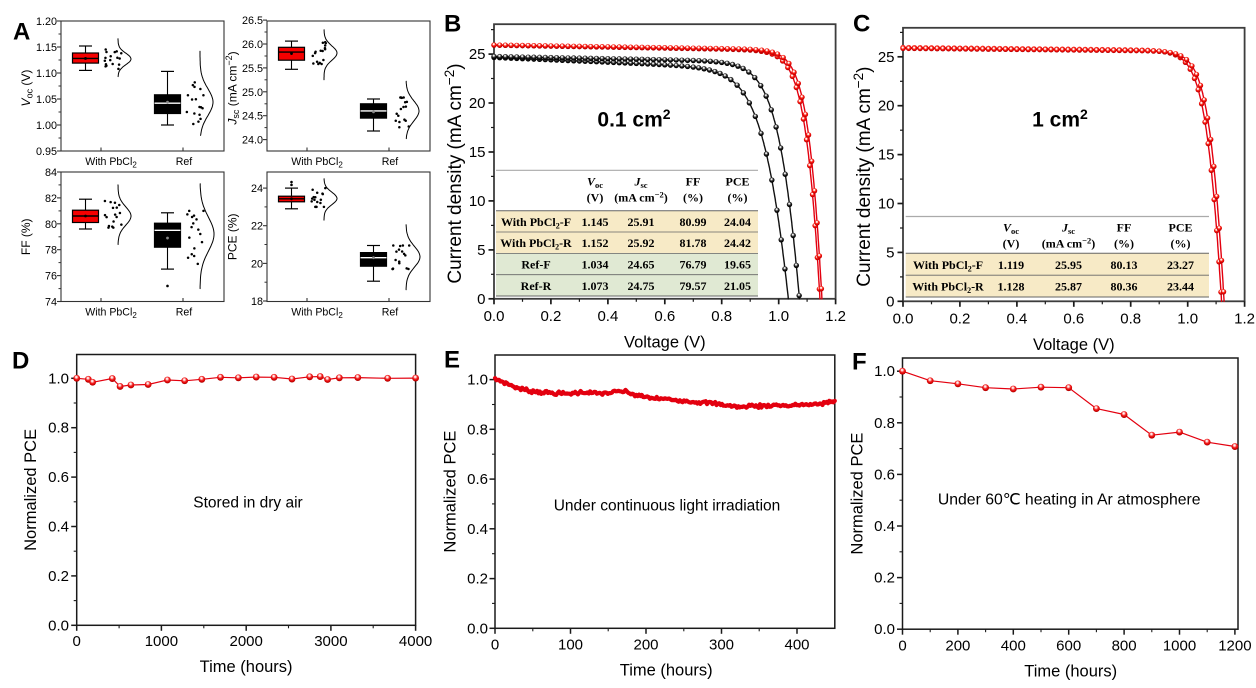 Image resolution: width=1256 pixels, height=688 pixels. I want to click on svg-text: 1.10, so click(46, 74).